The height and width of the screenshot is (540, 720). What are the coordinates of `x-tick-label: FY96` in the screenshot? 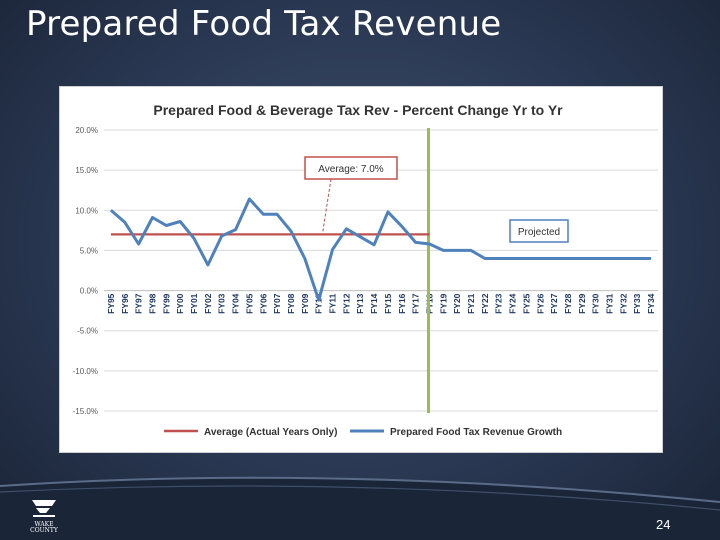 It's located at (125, 303).